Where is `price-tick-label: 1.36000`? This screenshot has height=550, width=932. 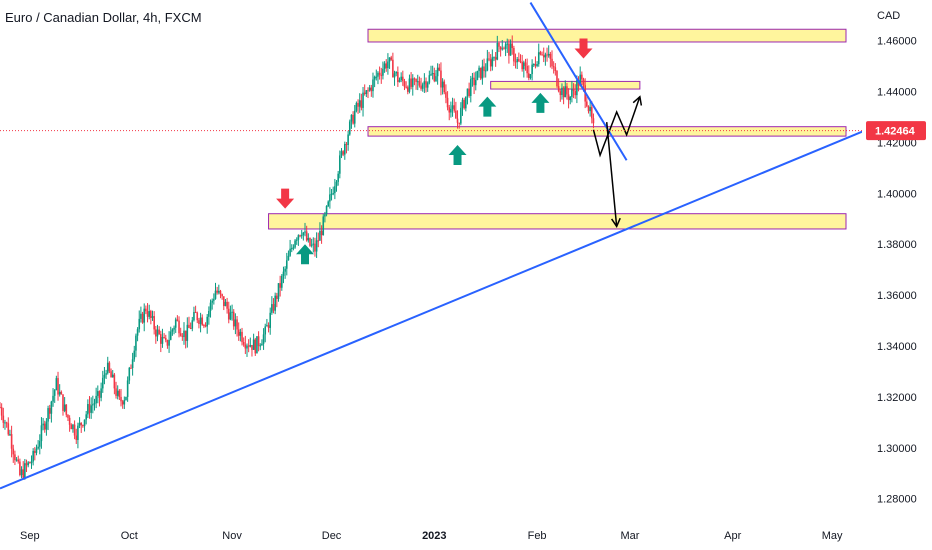 price-tick-label: 1.36000 is located at coordinates (897, 296).